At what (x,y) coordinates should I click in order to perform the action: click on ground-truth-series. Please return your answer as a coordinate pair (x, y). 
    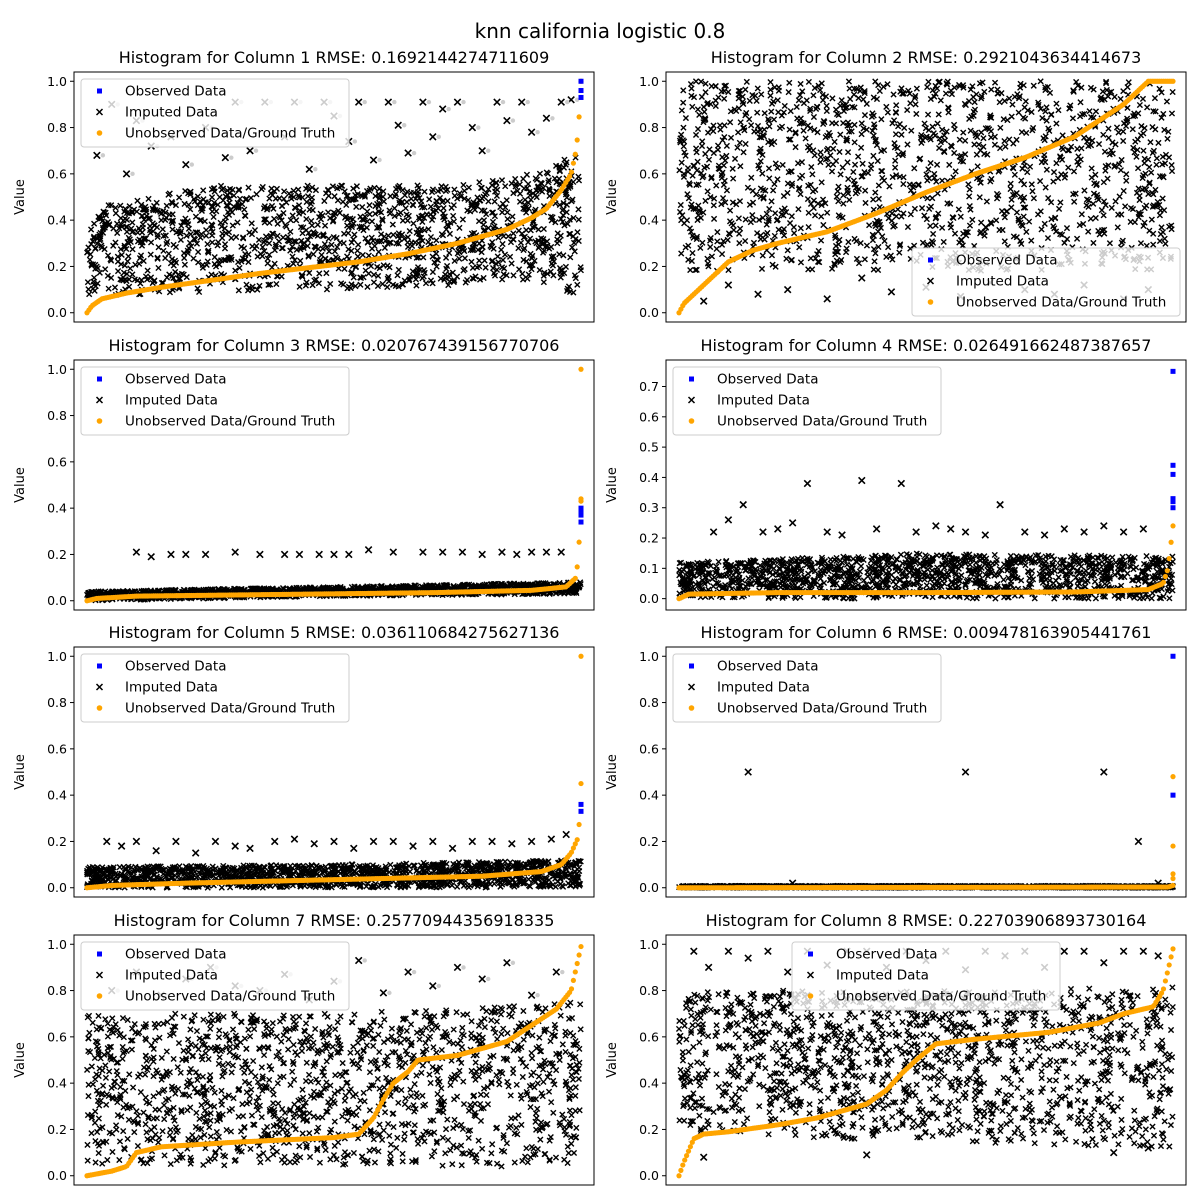
    Looking at the image, I should click on (334, 485).